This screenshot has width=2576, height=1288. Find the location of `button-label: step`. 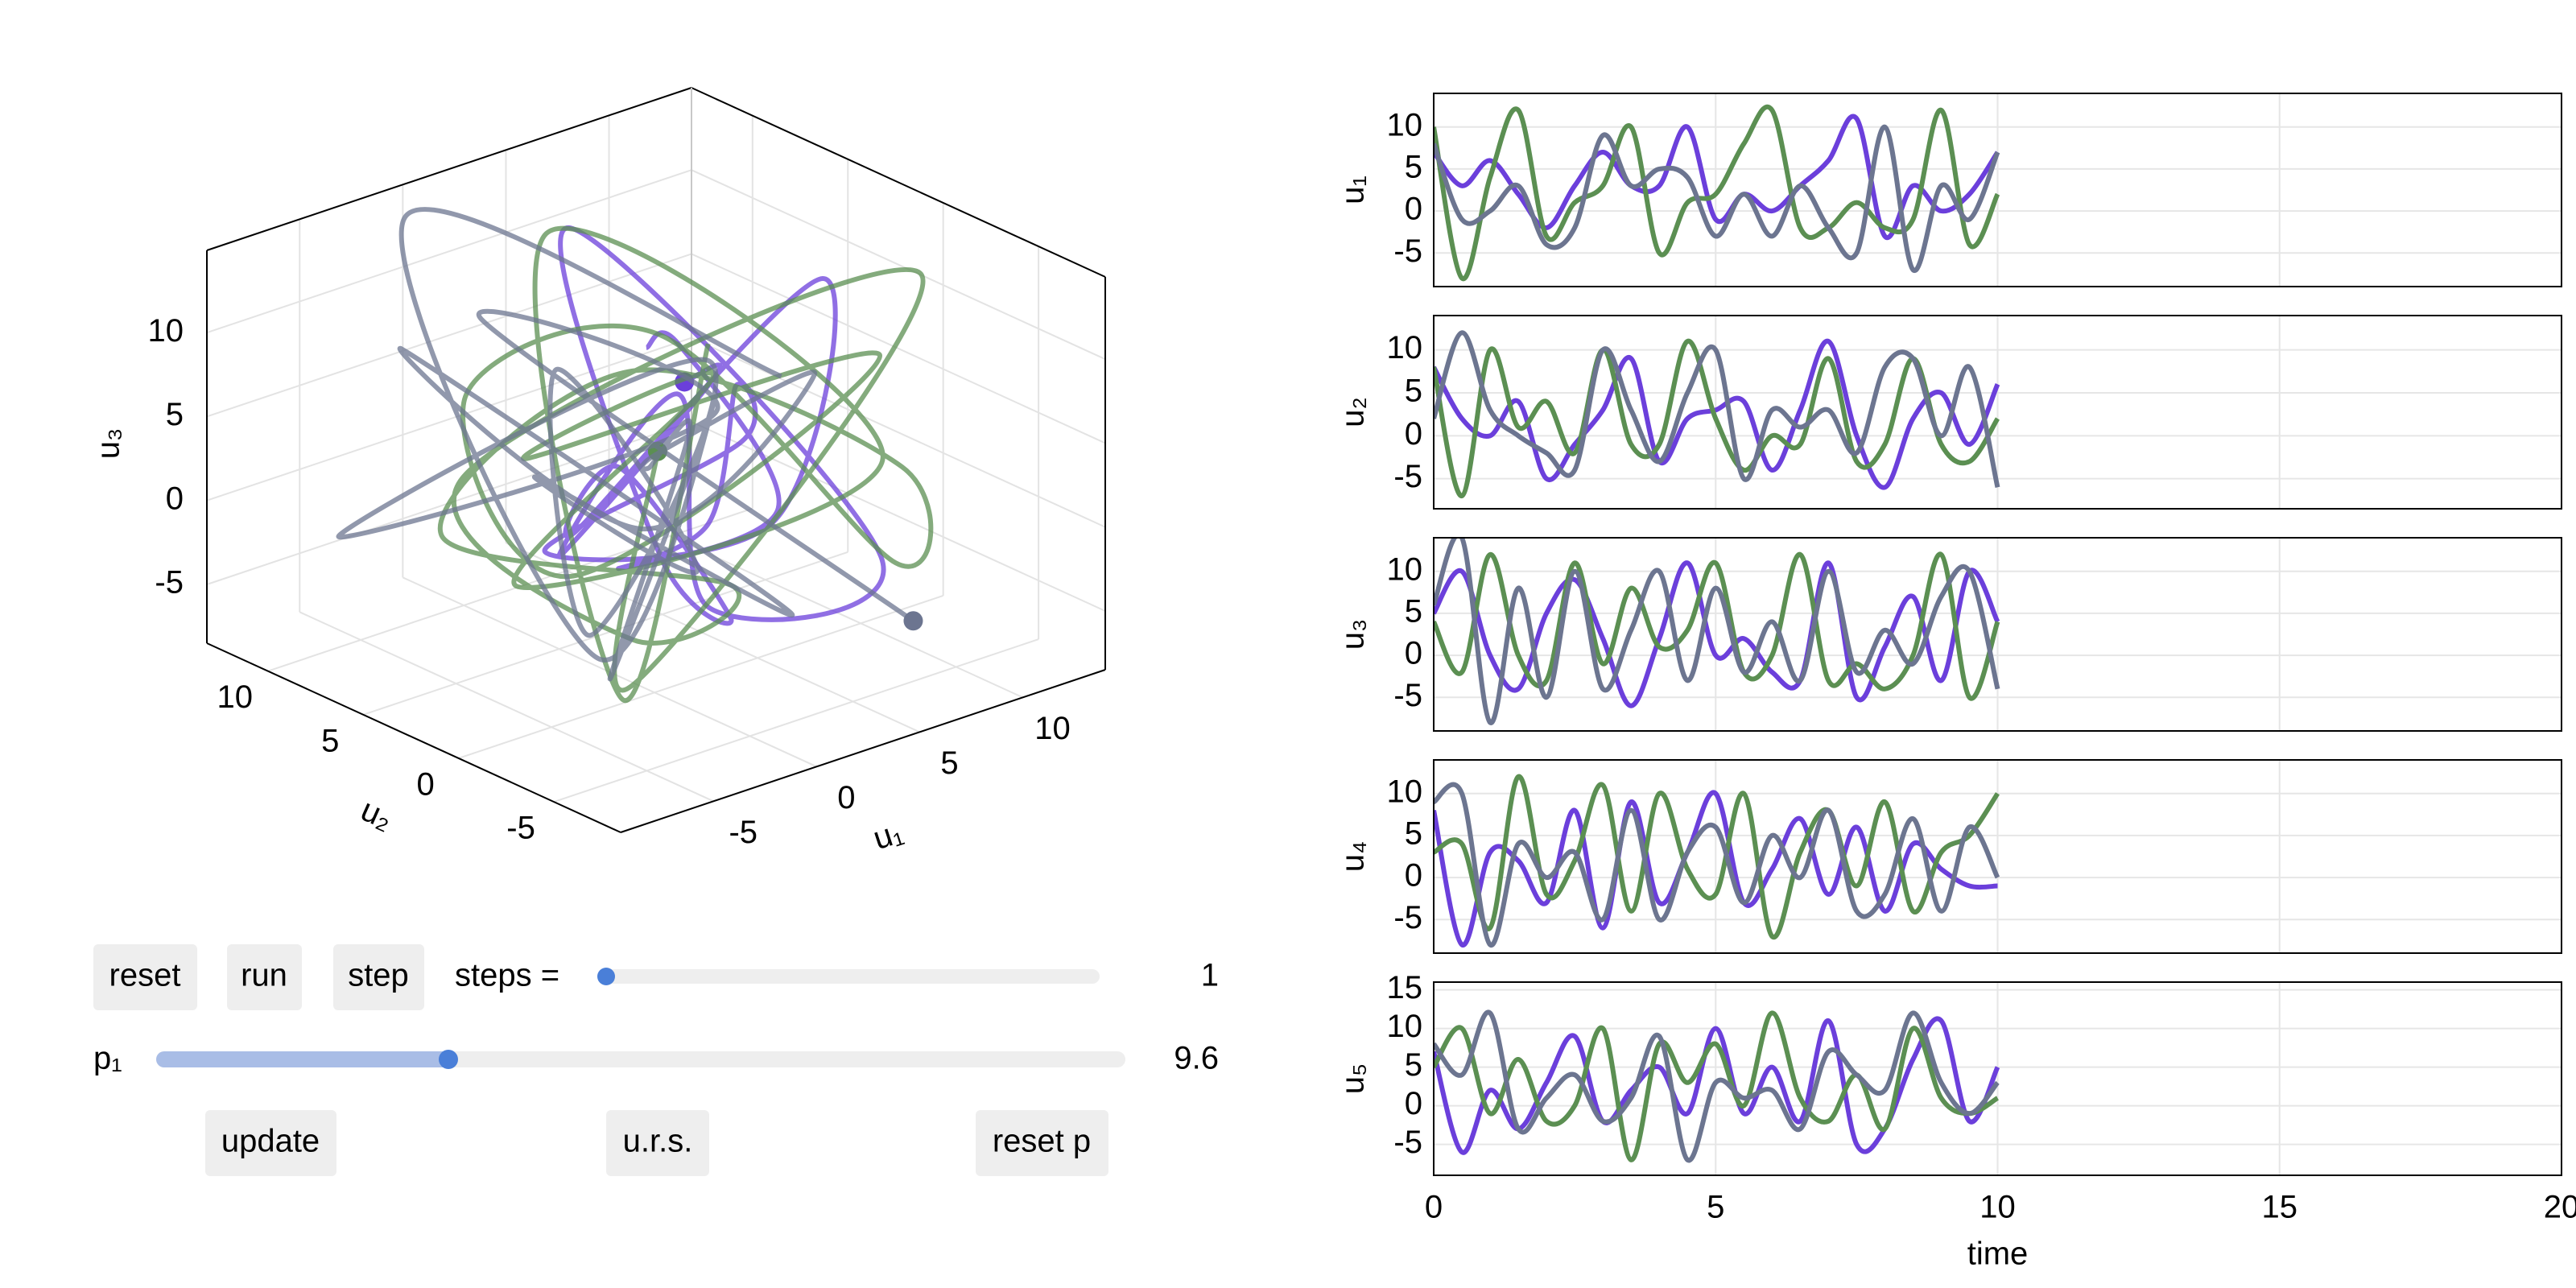

button-label: step is located at coordinates (378, 975).